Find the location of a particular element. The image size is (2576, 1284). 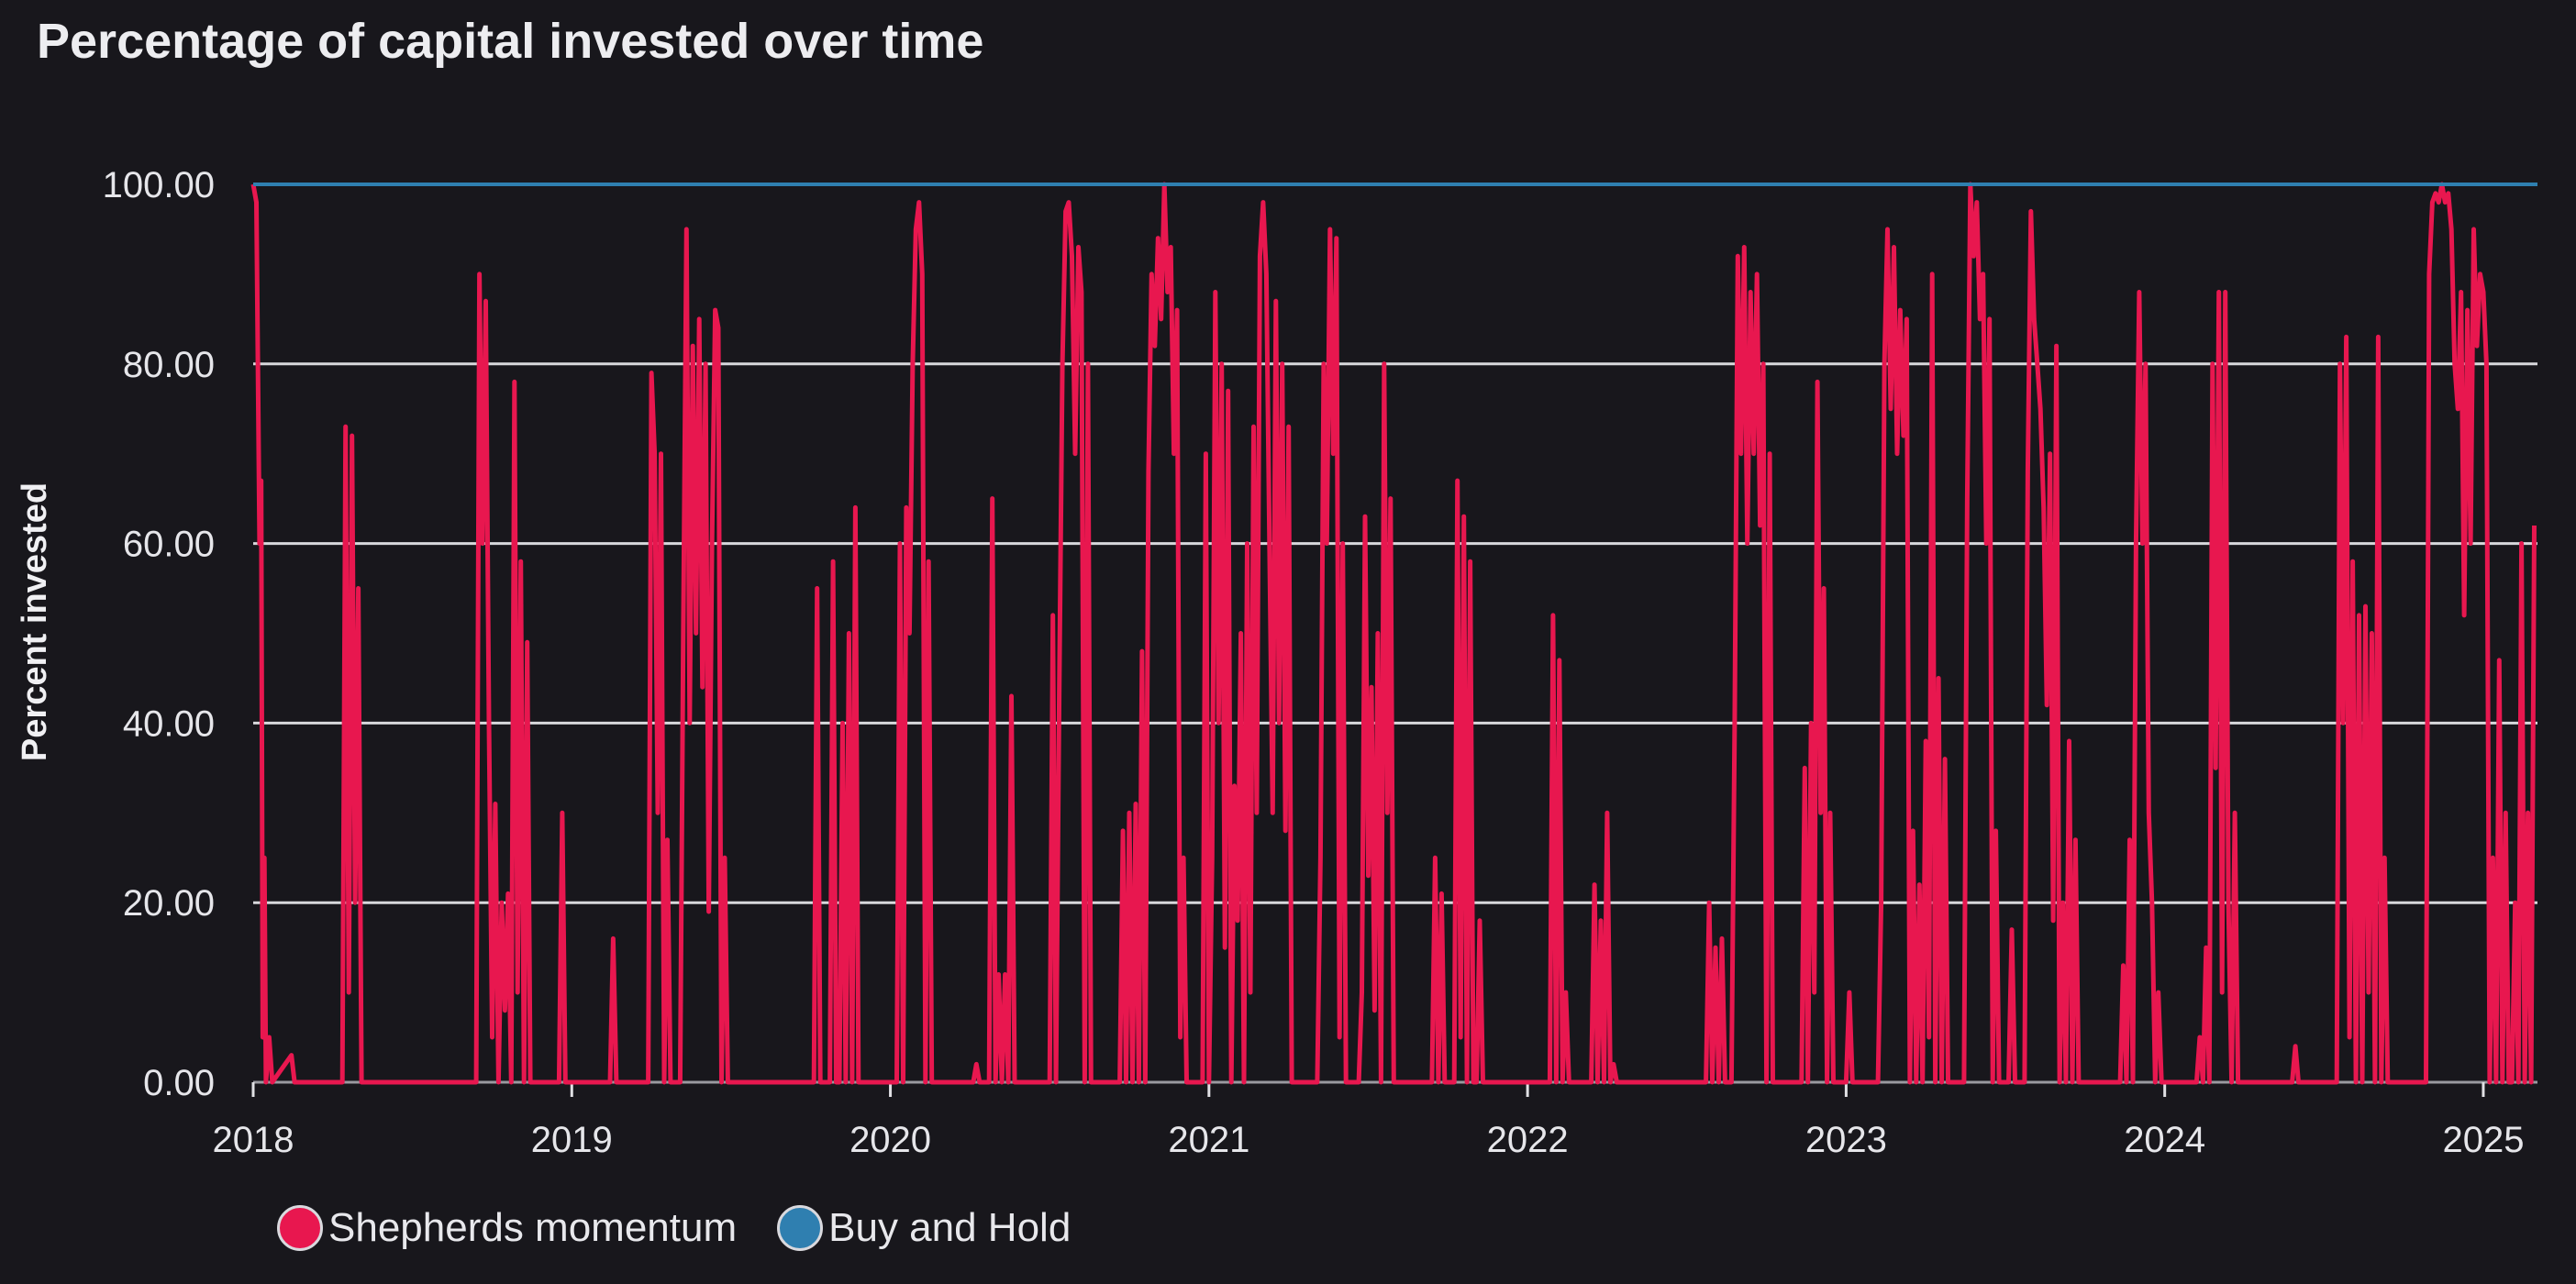

x-tick-label: 2018 is located at coordinates (253, 1140).